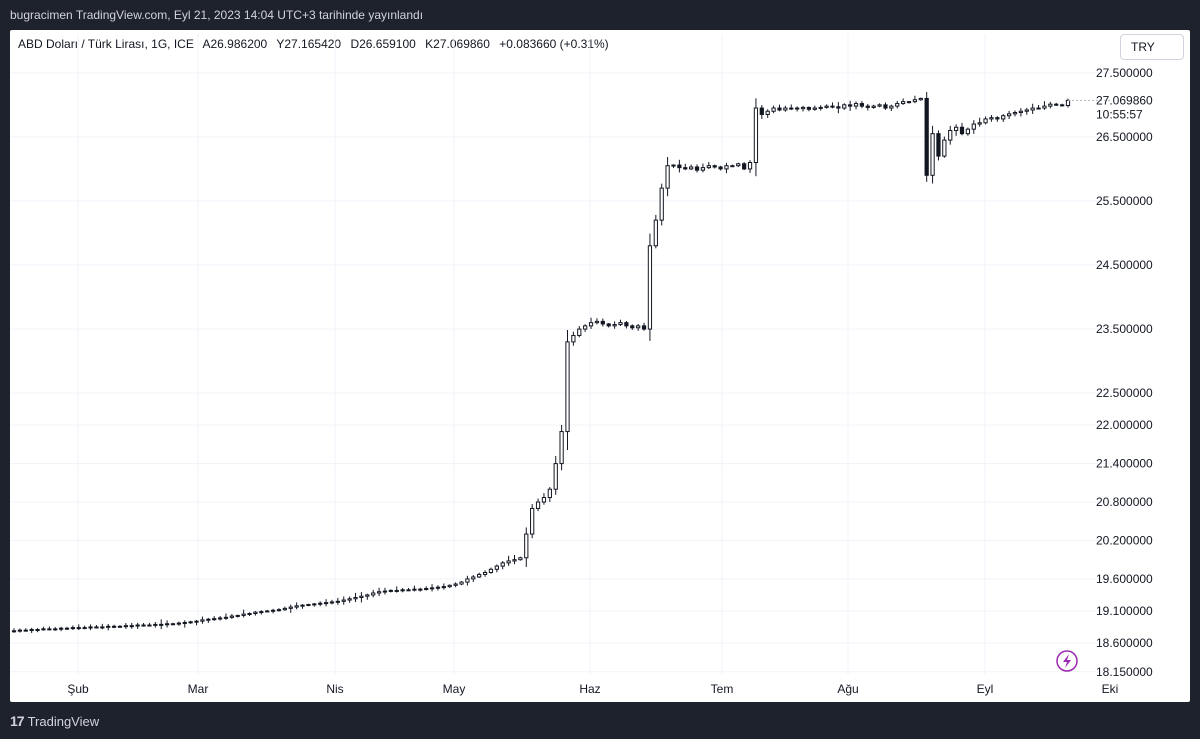 This screenshot has width=1200, height=739. What do you see at coordinates (1124, 579) in the screenshot?
I see `y-tick-label: 19.600000` at bounding box center [1124, 579].